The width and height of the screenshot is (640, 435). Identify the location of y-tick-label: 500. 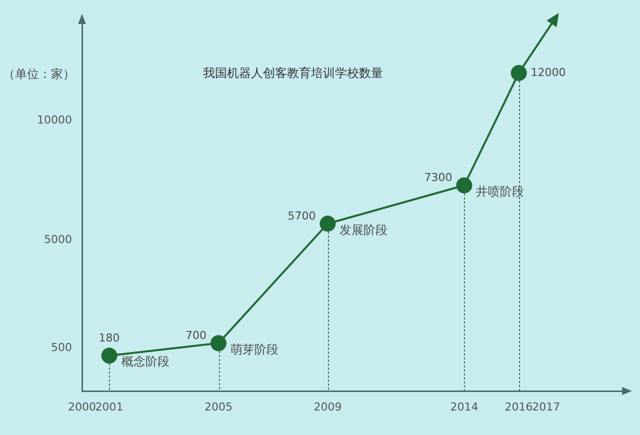
(61, 347).